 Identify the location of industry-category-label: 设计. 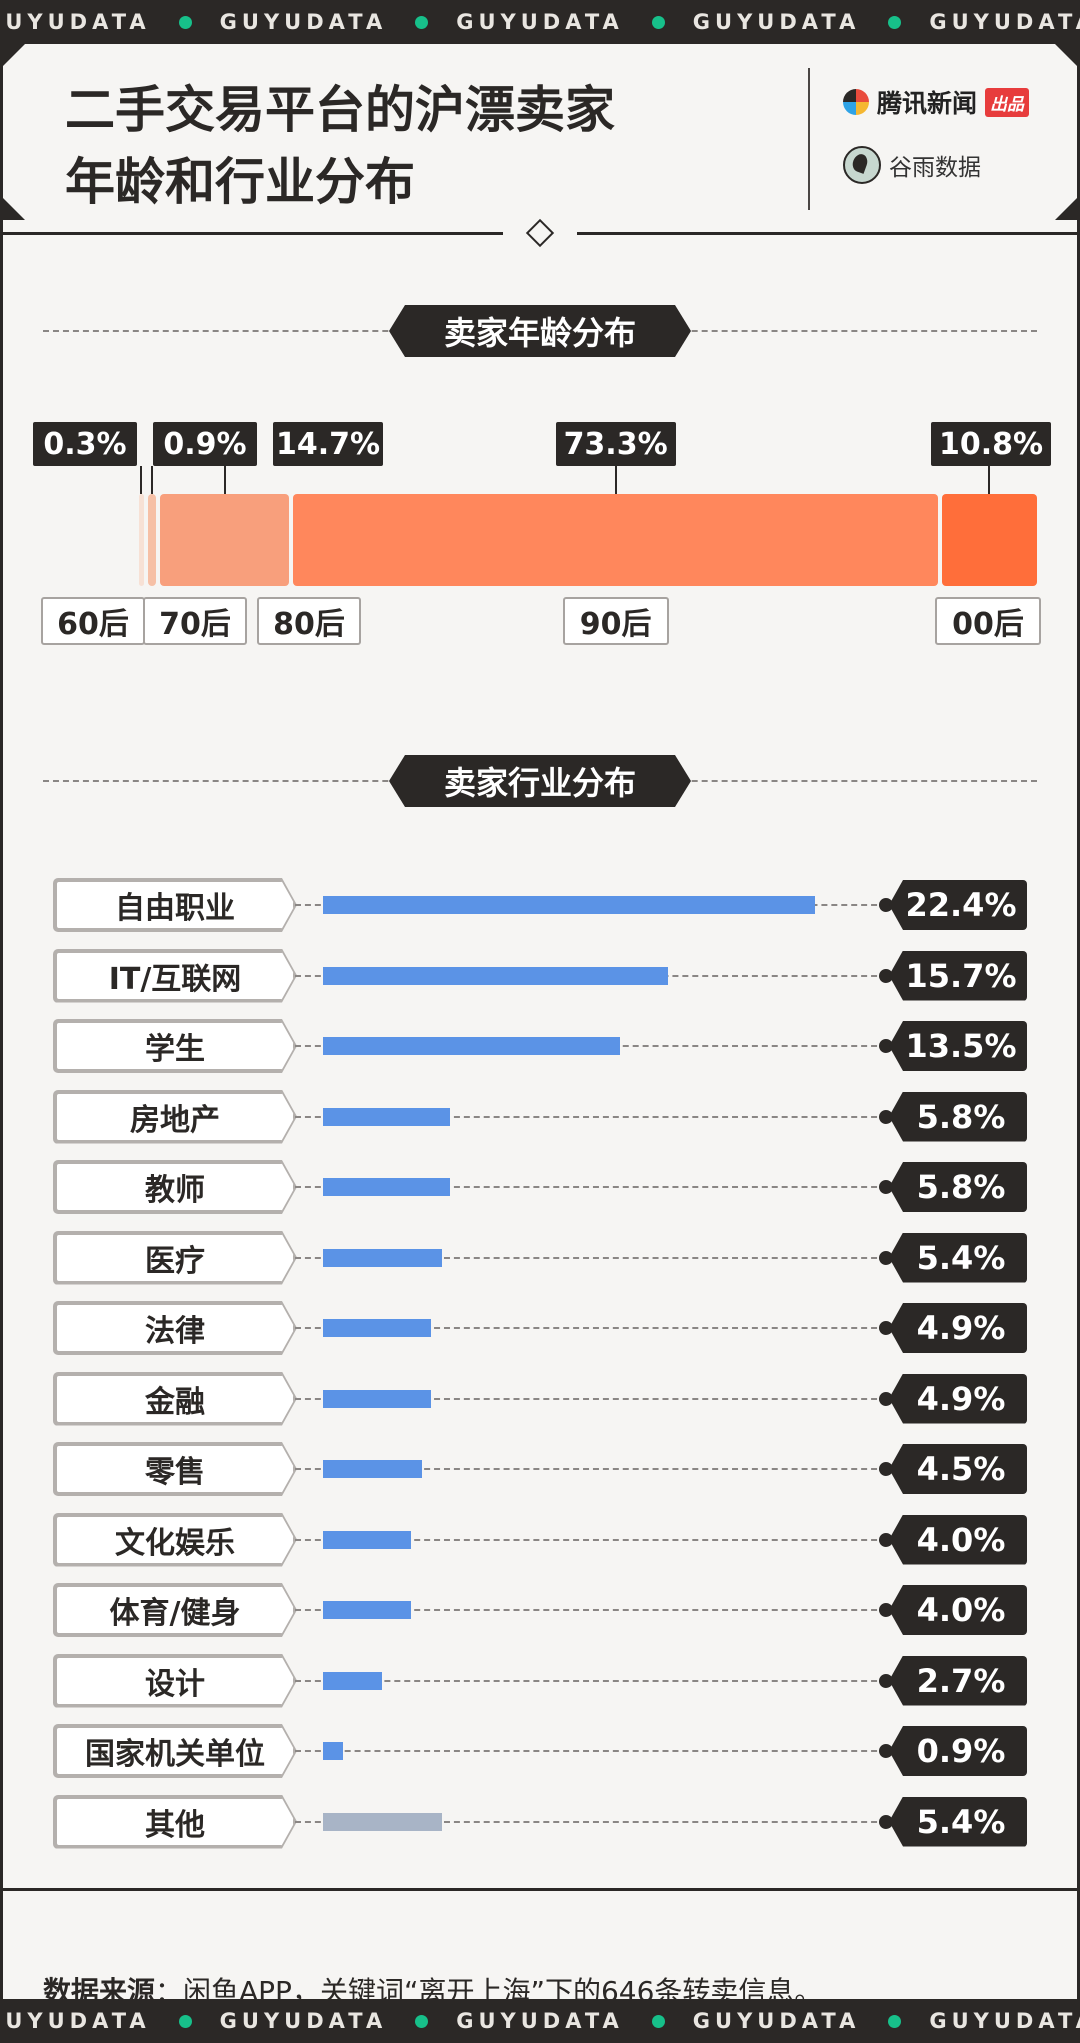
(175, 1681).